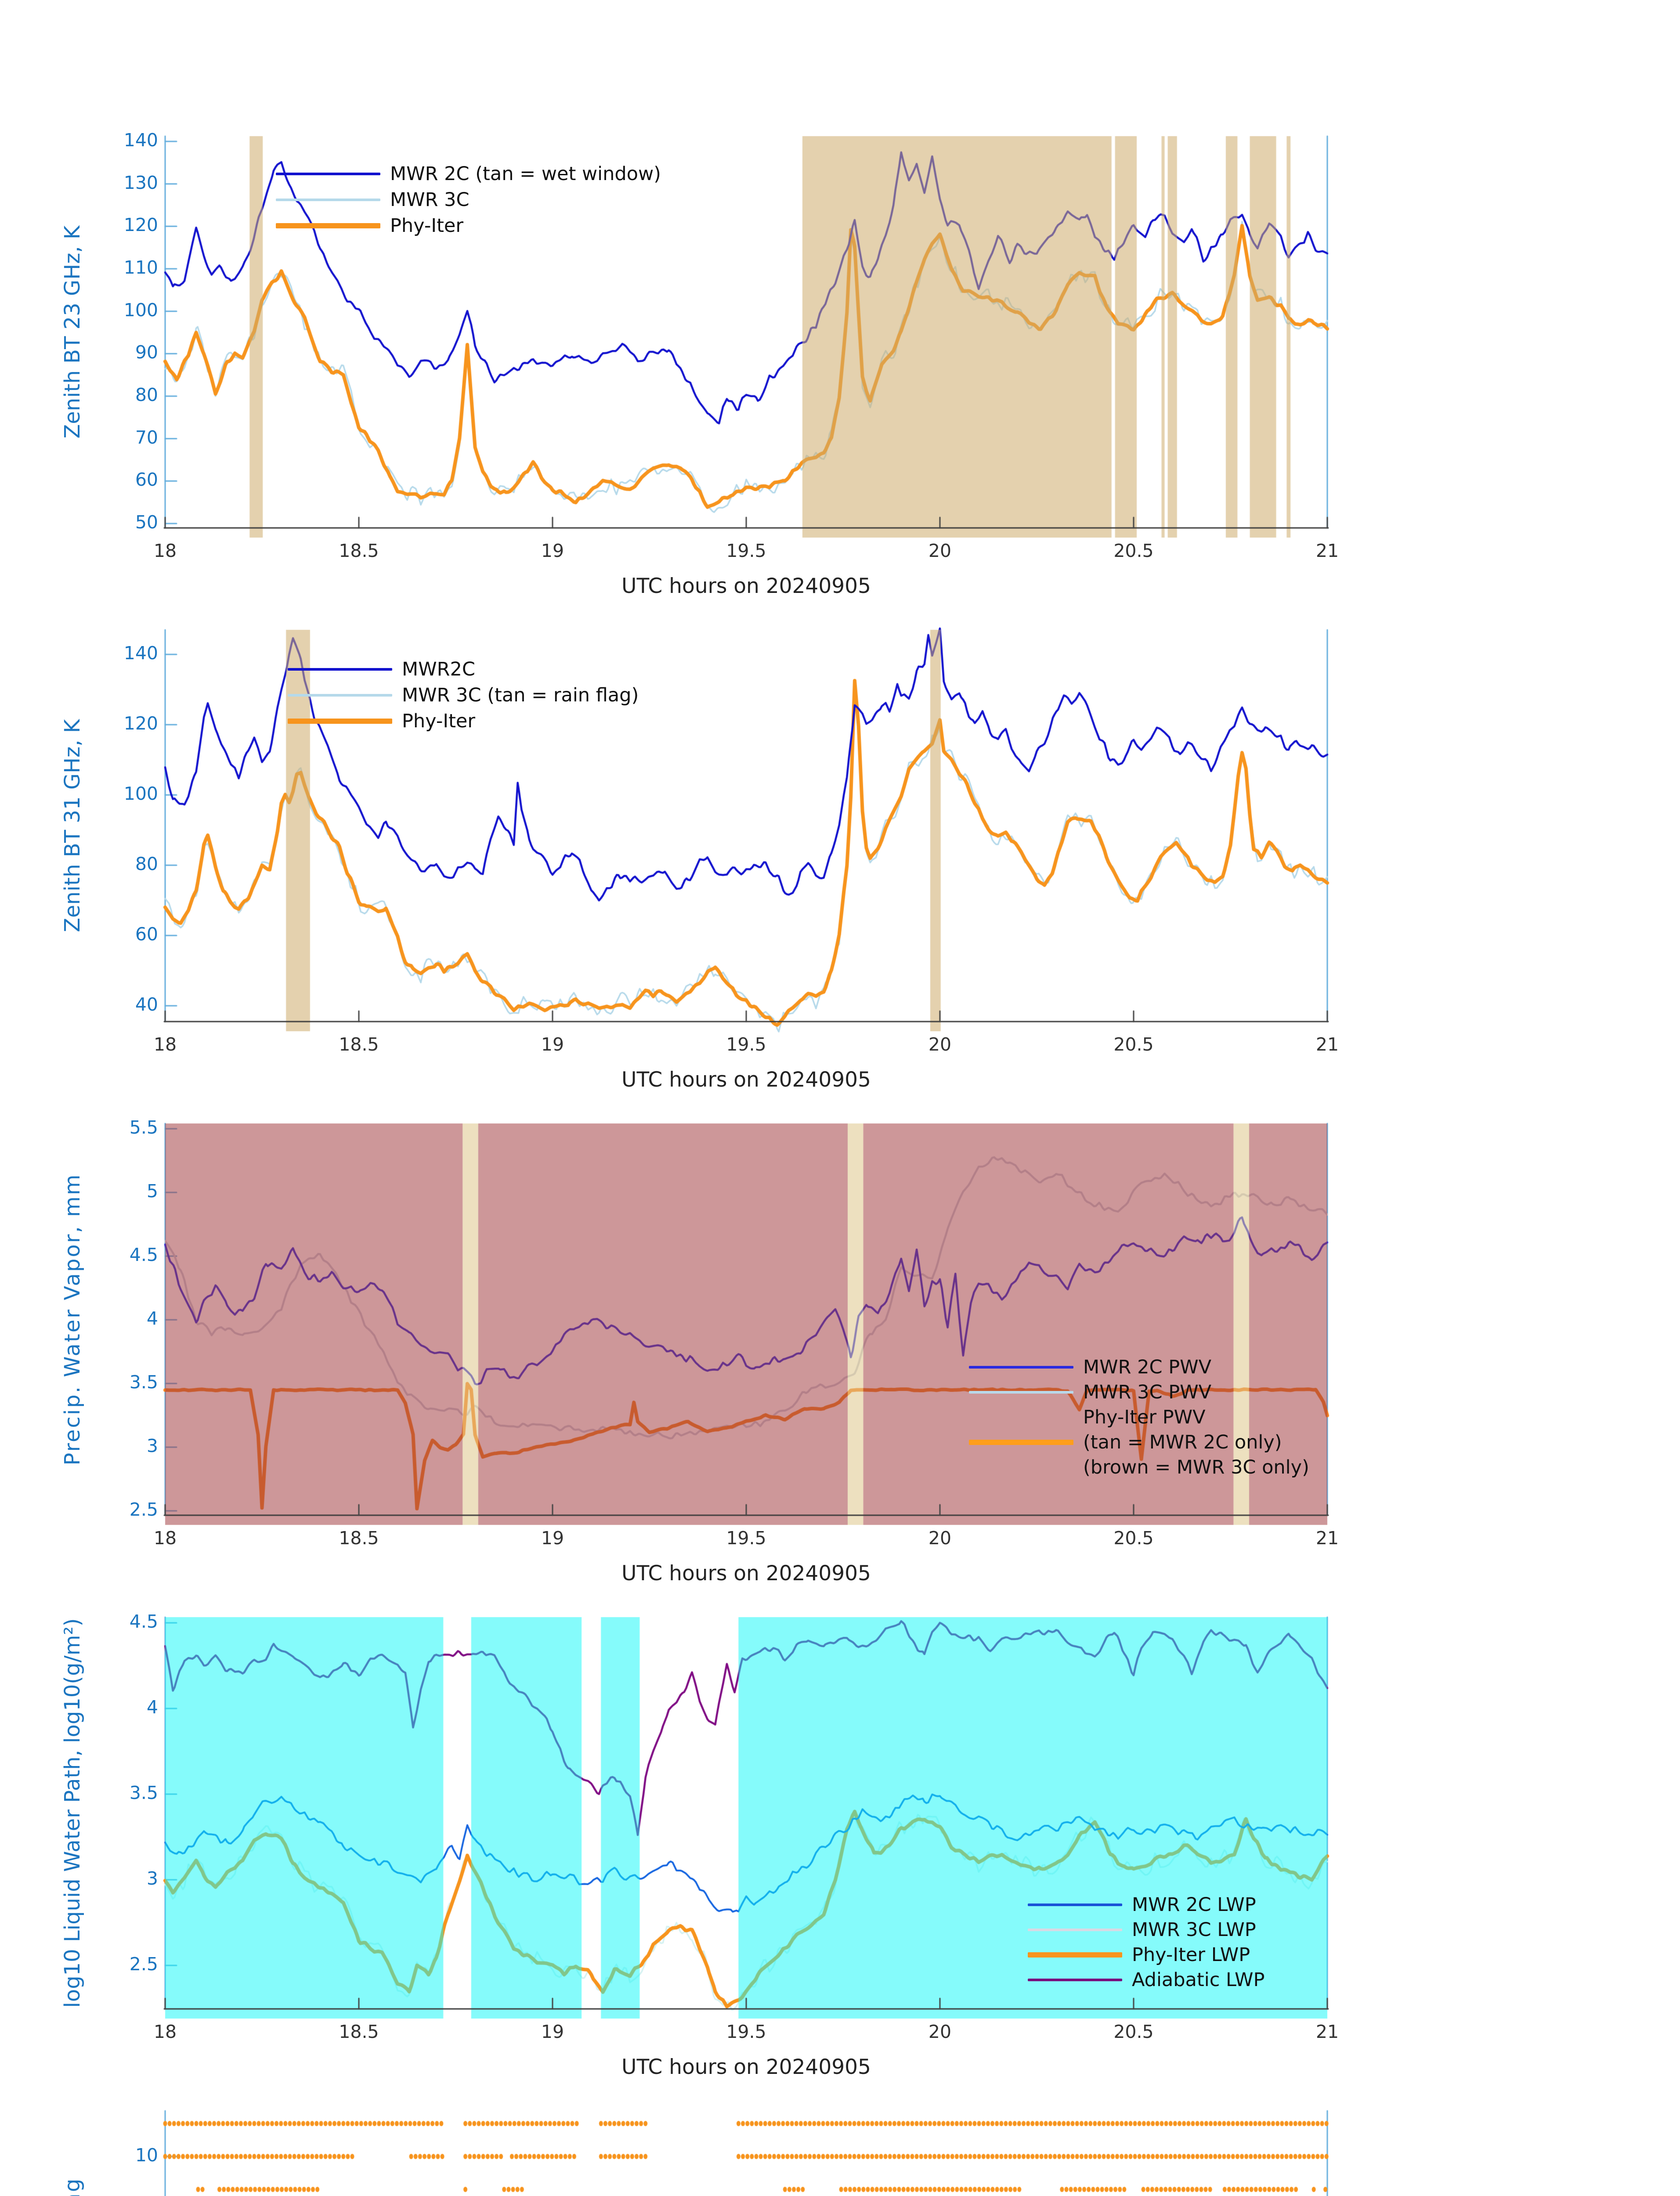 The height and width of the screenshot is (2196, 1680). Describe the element at coordinates (73, 825) in the screenshot. I see `bt31-ylabel: Zenith BT 31 GHz, K` at that location.